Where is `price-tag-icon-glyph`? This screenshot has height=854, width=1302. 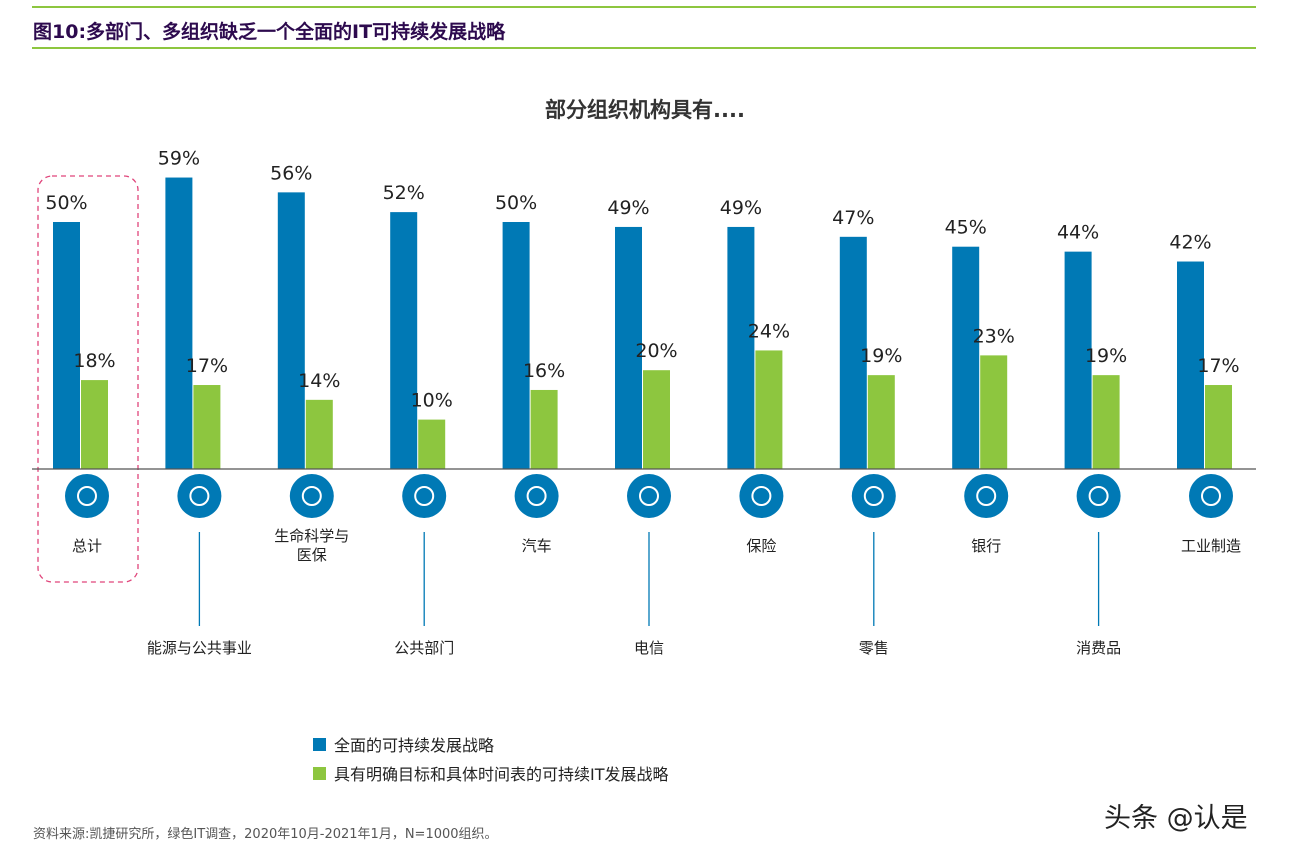 price-tag-icon-glyph is located at coordinates (1098, 496).